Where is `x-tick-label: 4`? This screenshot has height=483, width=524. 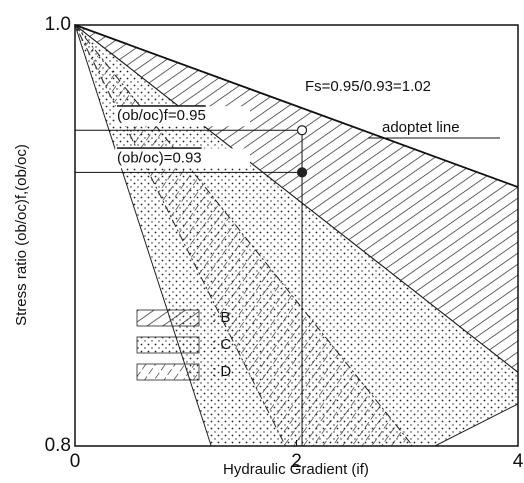 x-tick-label: 4 is located at coordinates (518, 461).